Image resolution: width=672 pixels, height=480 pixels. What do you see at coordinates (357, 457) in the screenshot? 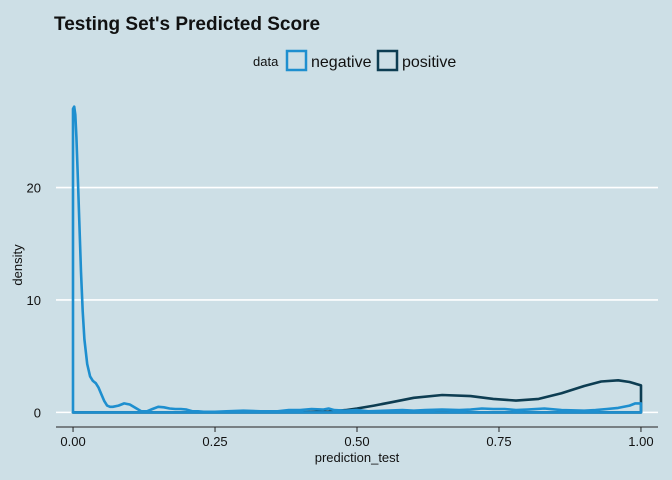
I see `x-axis-title: prediction_test` at bounding box center [357, 457].